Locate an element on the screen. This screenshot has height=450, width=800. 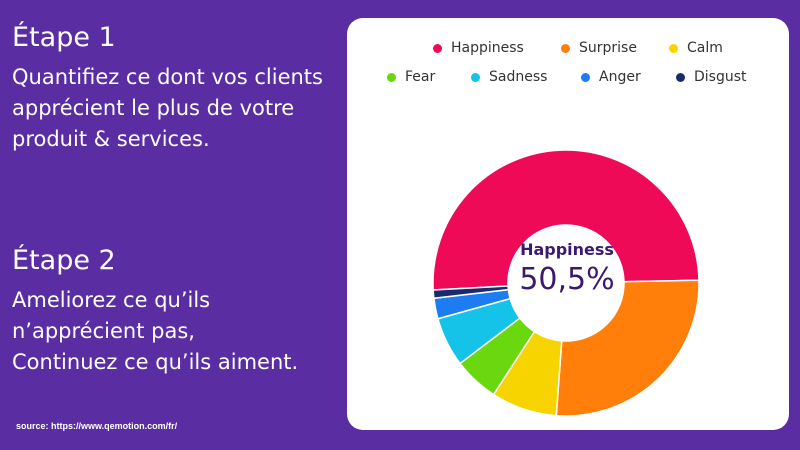
legend-item-surprise: Surprise is located at coordinates (599, 48).